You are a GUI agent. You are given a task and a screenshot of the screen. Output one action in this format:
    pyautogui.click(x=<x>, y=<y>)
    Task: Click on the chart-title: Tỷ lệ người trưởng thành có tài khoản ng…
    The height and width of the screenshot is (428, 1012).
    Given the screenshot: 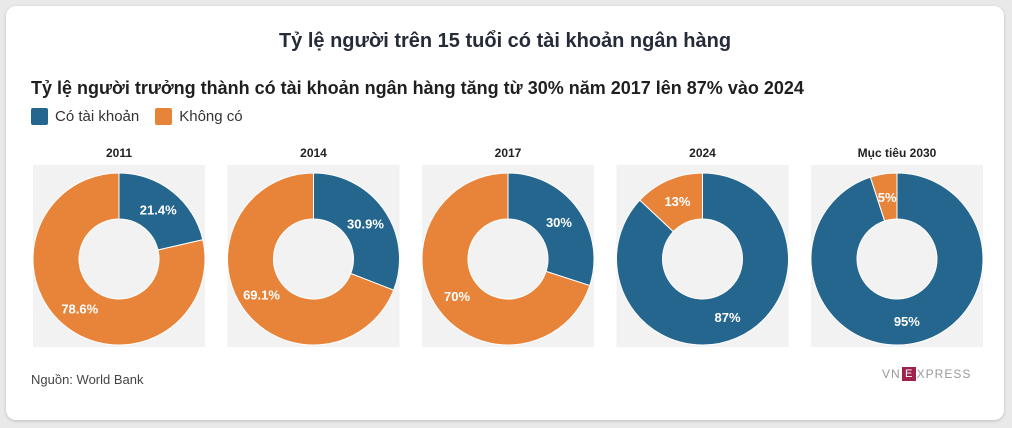 What is the action you would take?
    pyautogui.click(x=417, y=88)
    